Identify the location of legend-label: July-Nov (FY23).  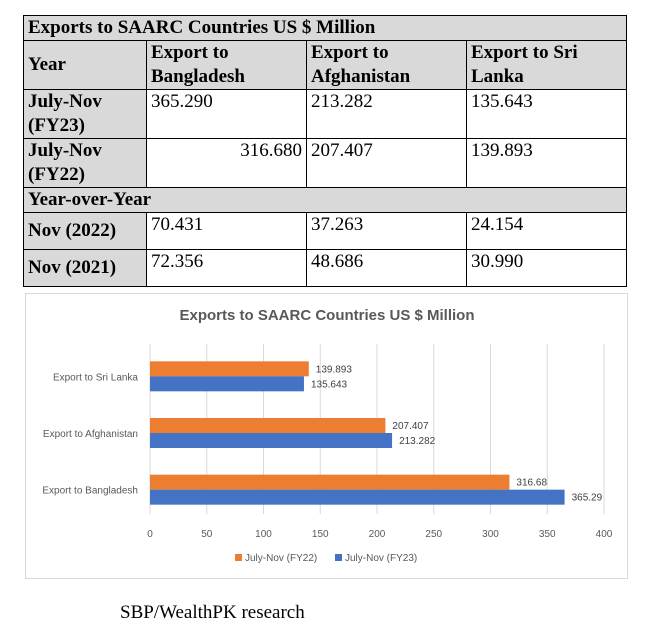
(381, 558).